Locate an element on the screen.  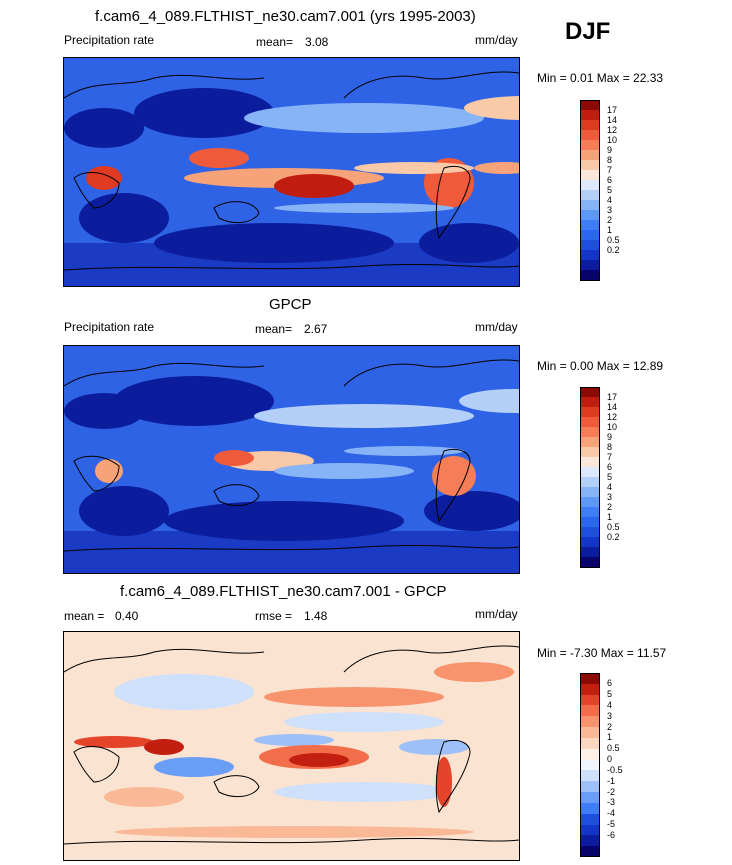
panel-diff-mean-value: 0.40 is located at coordinates (127, 616).